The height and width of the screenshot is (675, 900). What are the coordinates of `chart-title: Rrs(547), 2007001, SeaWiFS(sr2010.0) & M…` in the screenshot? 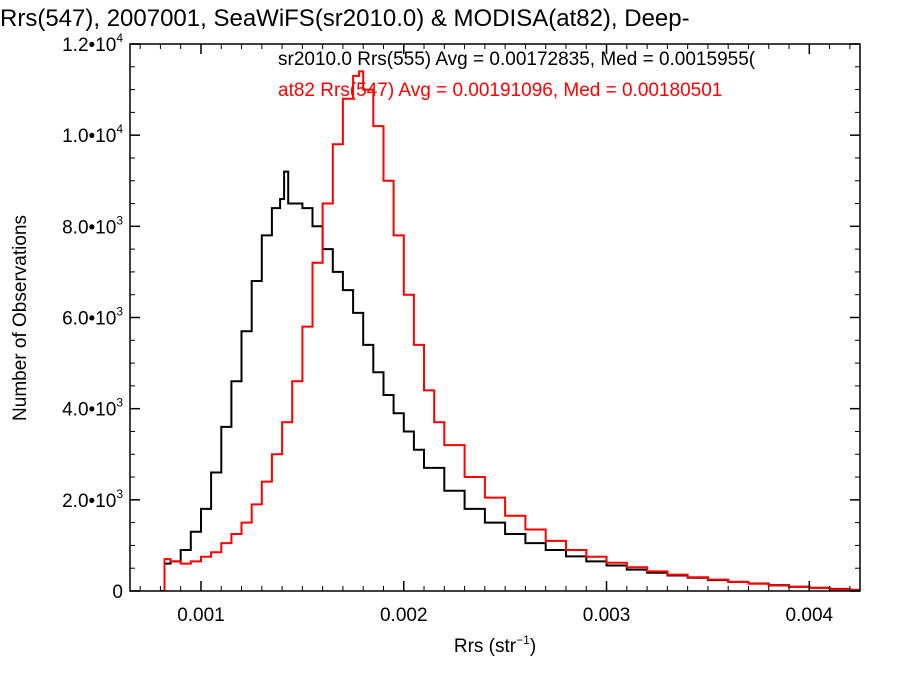 It's located at (345, 18).